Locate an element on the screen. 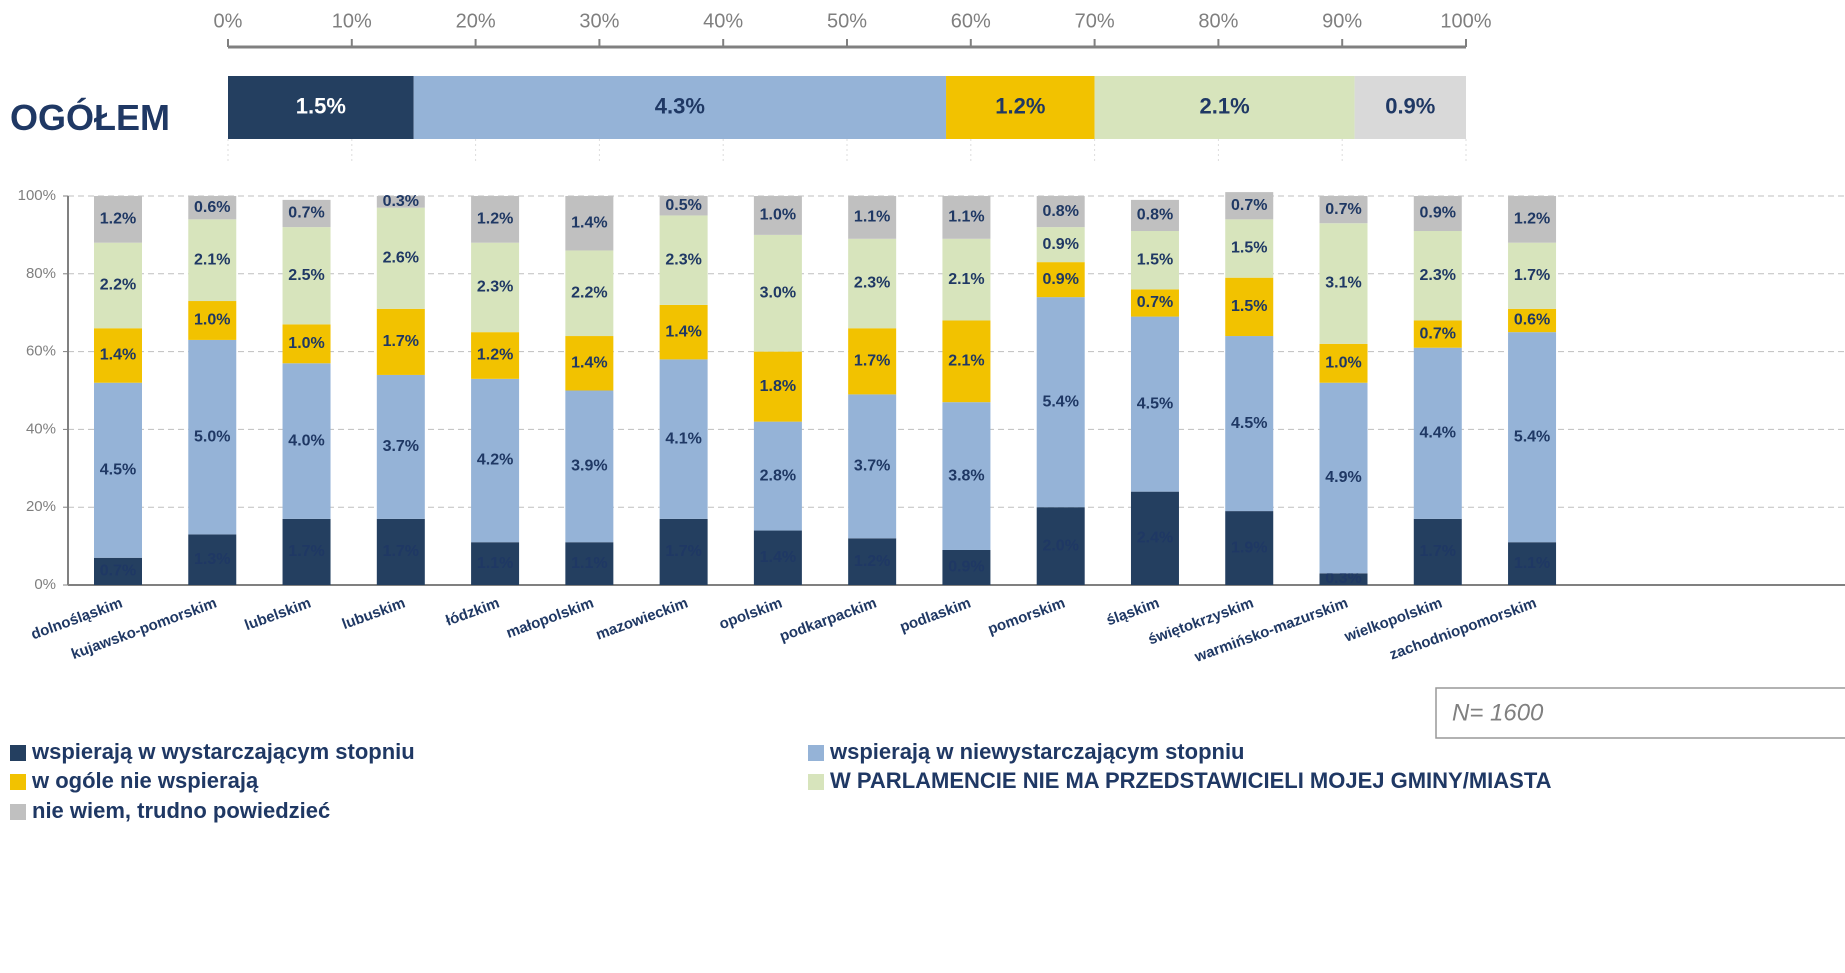 The image size is (1845, 973). legend-label: wspierają w wystarczającym stopniu is located at coordinates (223, 751).